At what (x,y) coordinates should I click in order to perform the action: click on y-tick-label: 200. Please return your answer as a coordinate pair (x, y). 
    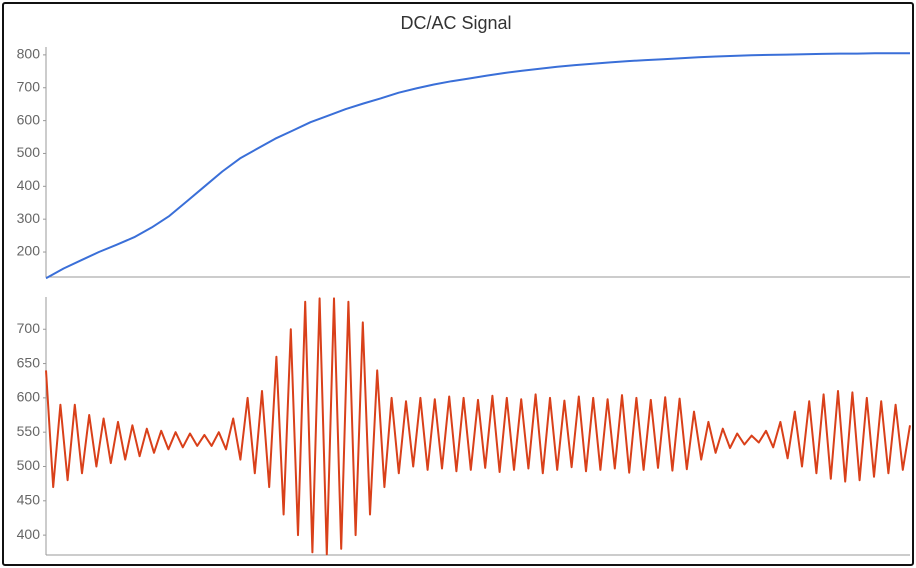
    Looking at the image, I should click on (29, 251).